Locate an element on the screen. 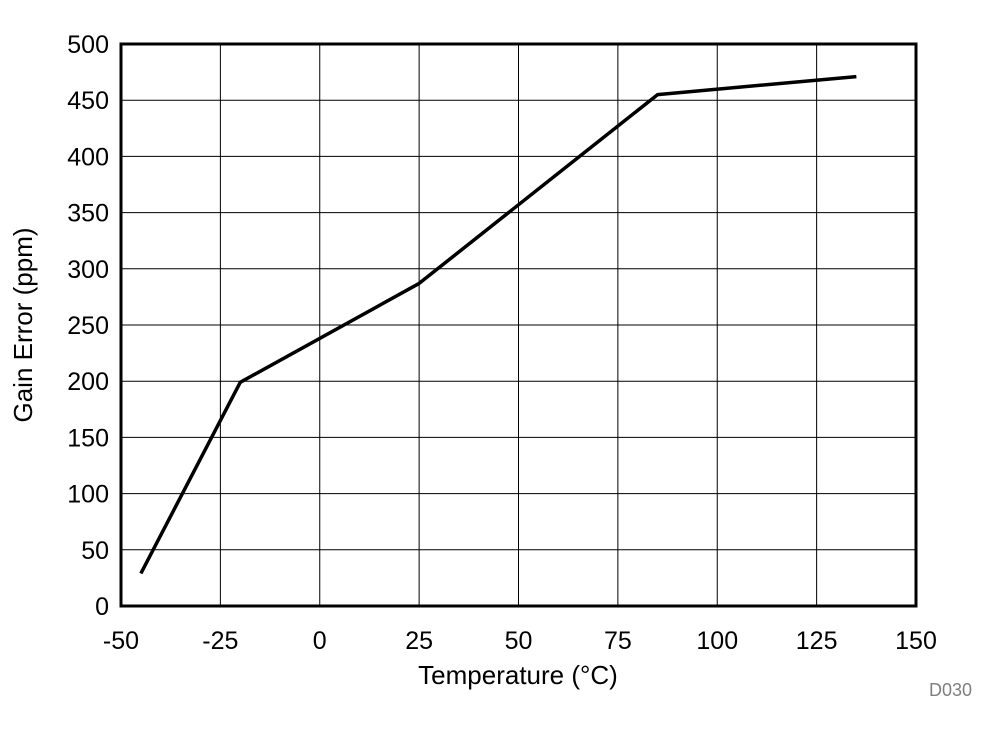 This screenshot has width=998, height=734. x-tick-labels: -50 -25 0 25 50 75 100 125 150 is located at coordinates (520, 641).